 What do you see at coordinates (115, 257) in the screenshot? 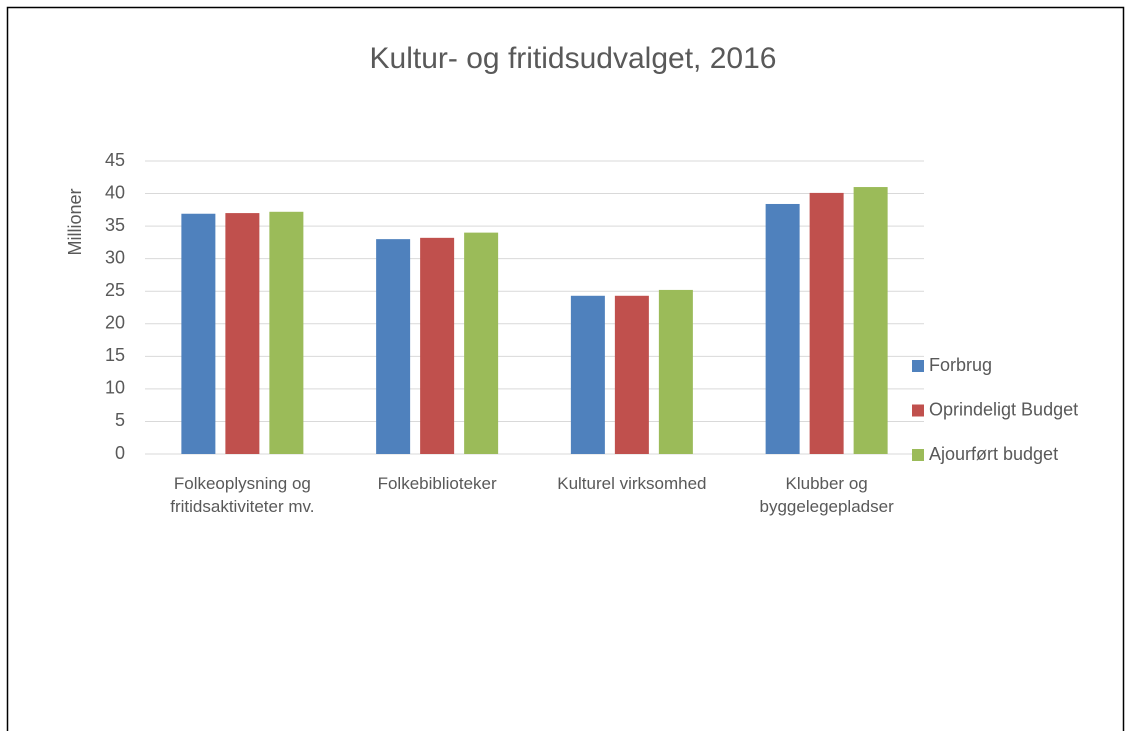
I see `y-tick-label: 30` at bounding box center [115, 257].